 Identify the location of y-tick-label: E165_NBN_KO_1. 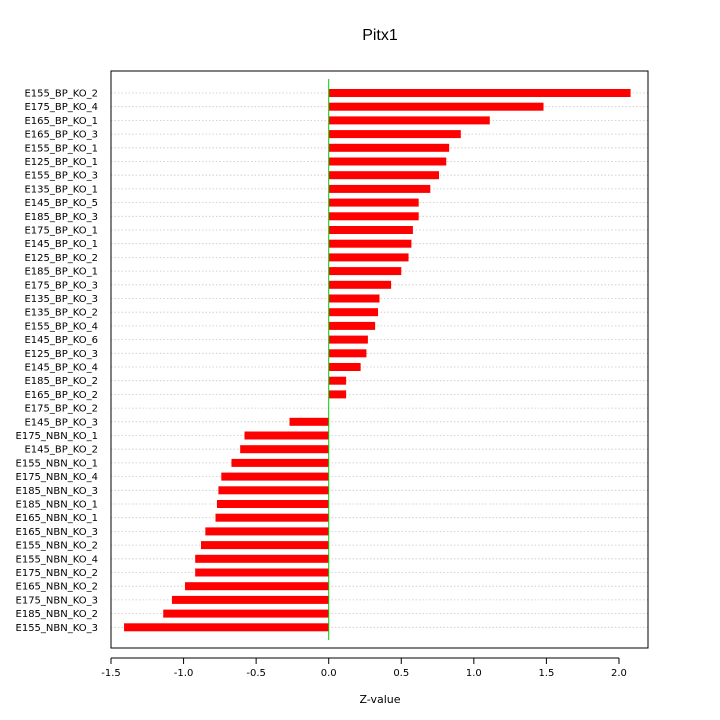
(57, 518).